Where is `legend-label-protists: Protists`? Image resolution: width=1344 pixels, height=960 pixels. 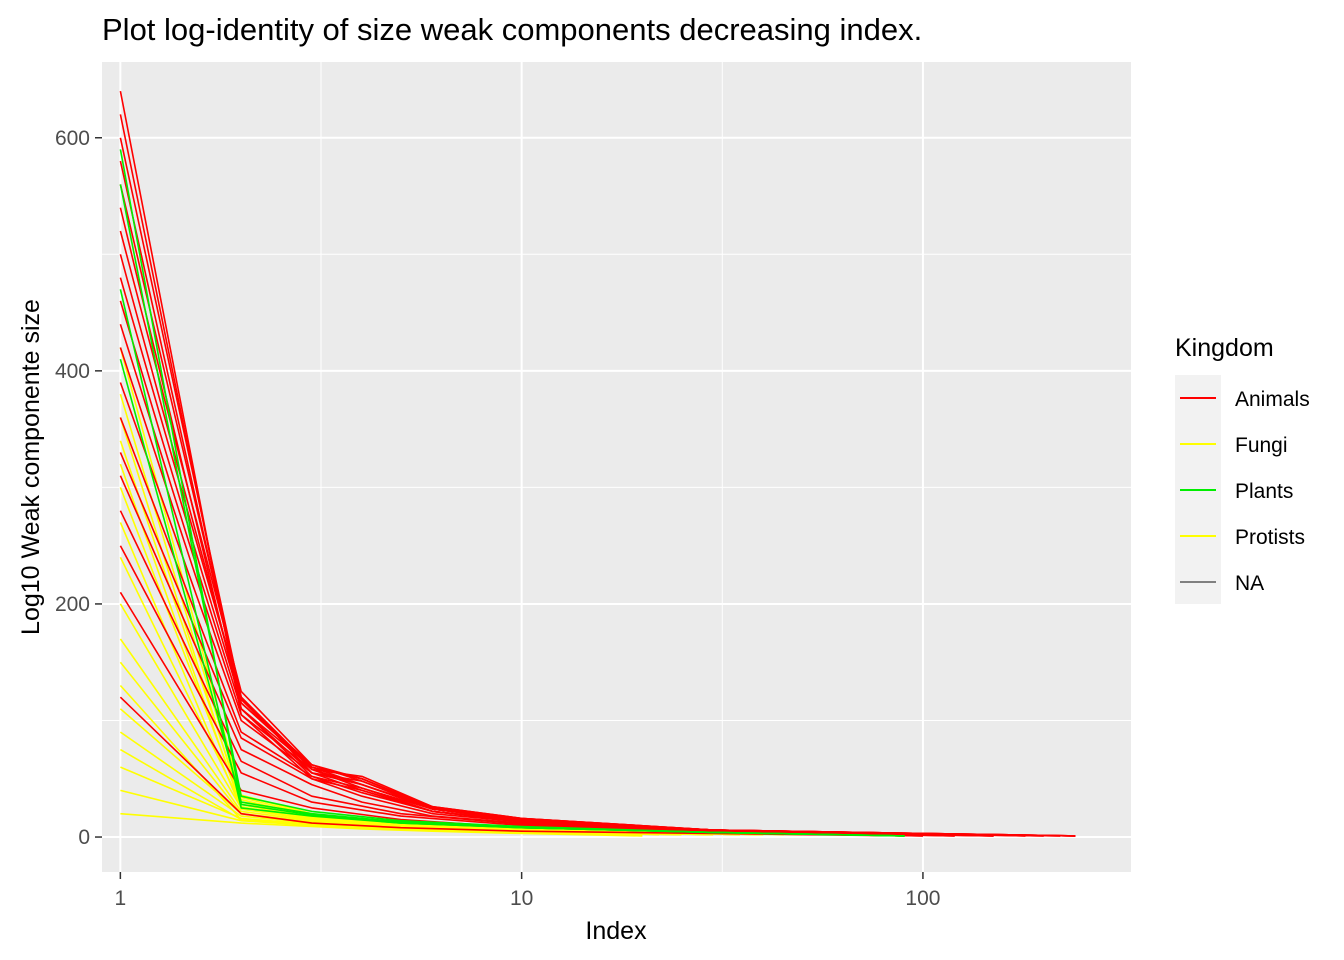
legend-label-protists: Protists is located at coordinates (1270, 537).